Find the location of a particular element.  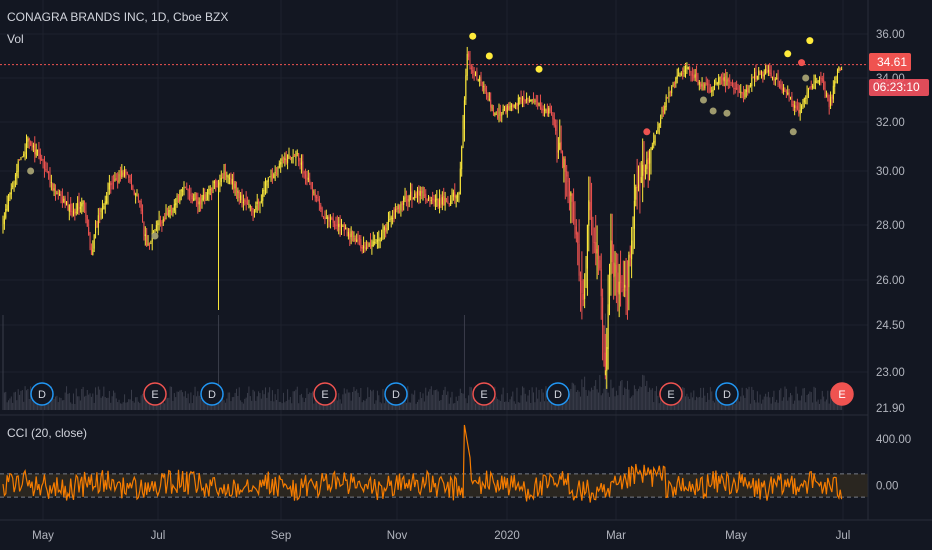

time-axis: May Jul Sep Nov 2020 Mar May Jul is located at coordinates (441, 536).